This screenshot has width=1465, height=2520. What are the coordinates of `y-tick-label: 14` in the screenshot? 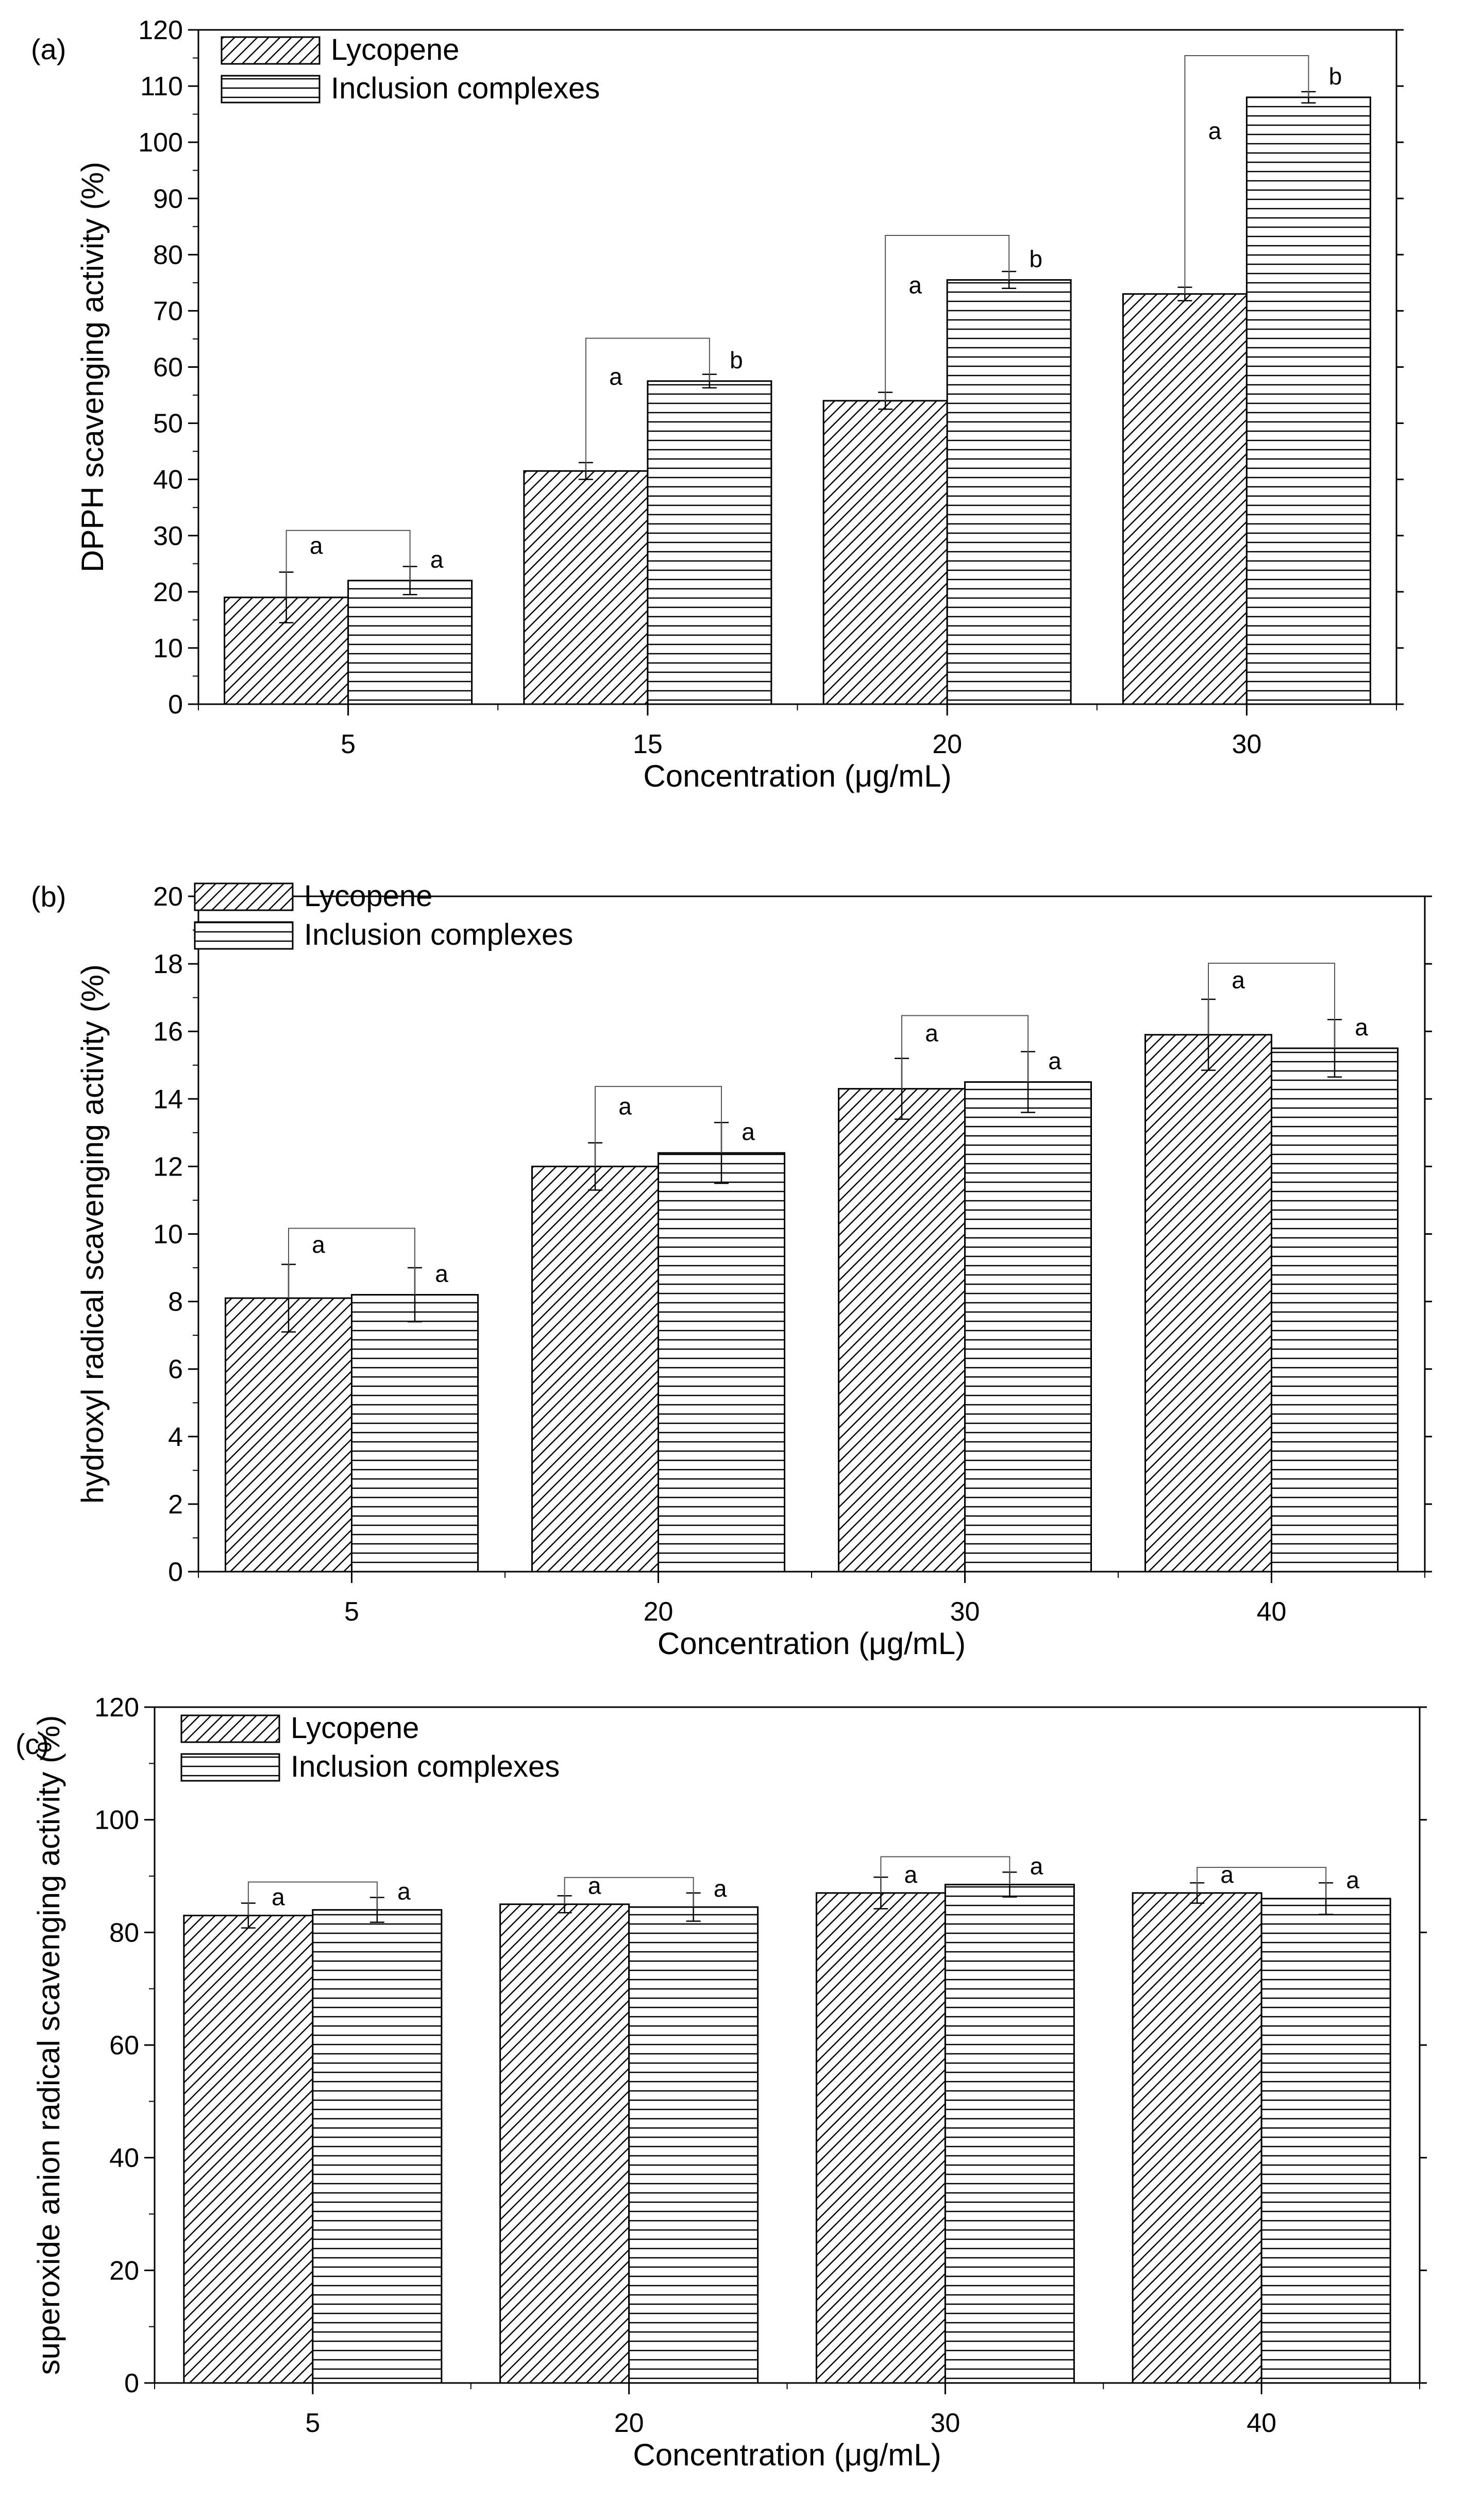 It's located at (168, 1099).